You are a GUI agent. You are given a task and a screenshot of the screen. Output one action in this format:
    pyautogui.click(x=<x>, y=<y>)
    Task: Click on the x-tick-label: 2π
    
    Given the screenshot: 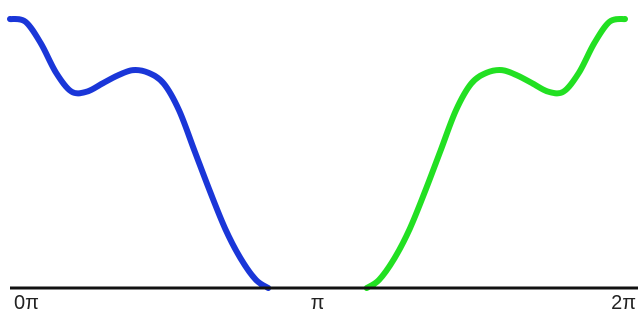 What is the action you would take?
    pyautogui.click(x=623, y=303)
    